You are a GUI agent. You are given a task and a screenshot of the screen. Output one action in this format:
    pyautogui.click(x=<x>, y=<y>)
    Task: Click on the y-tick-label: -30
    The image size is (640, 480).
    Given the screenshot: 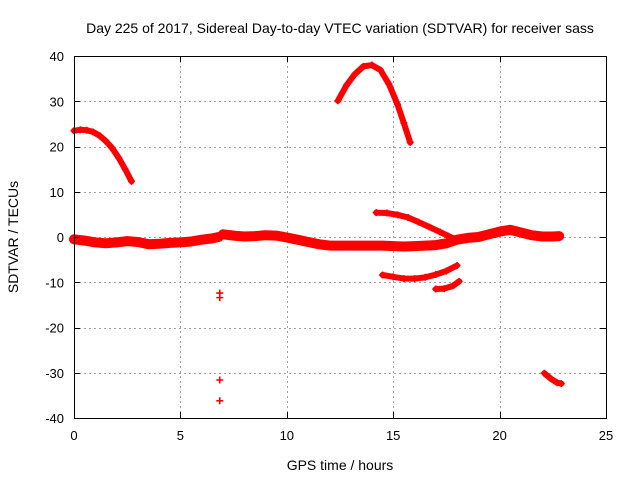 What is the action you would take?
    pyautogui.click(x=54, y=373)
    